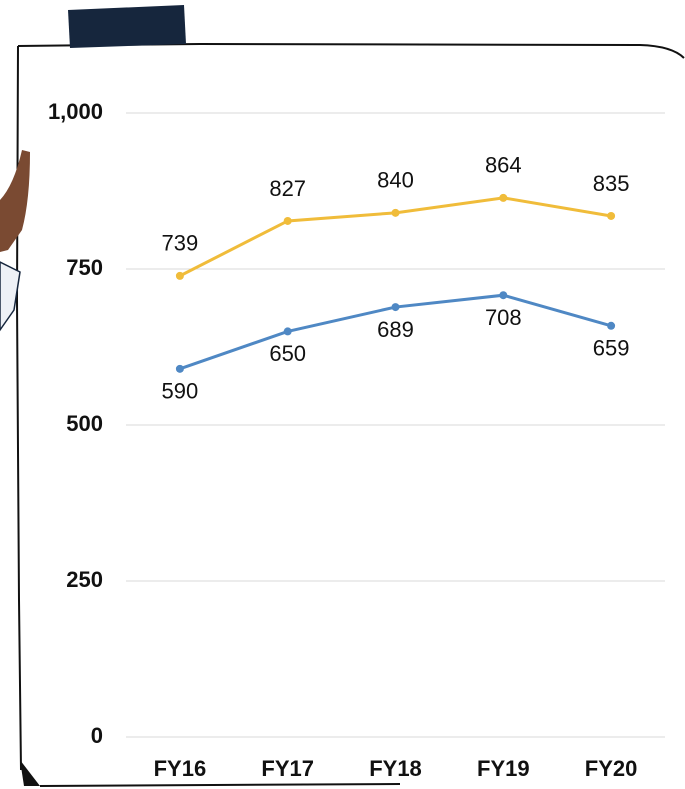 The image size is (685, 789). Describe the element at coordinates (395, 329) in the screenshot. I see `data-label: 689` at that location.